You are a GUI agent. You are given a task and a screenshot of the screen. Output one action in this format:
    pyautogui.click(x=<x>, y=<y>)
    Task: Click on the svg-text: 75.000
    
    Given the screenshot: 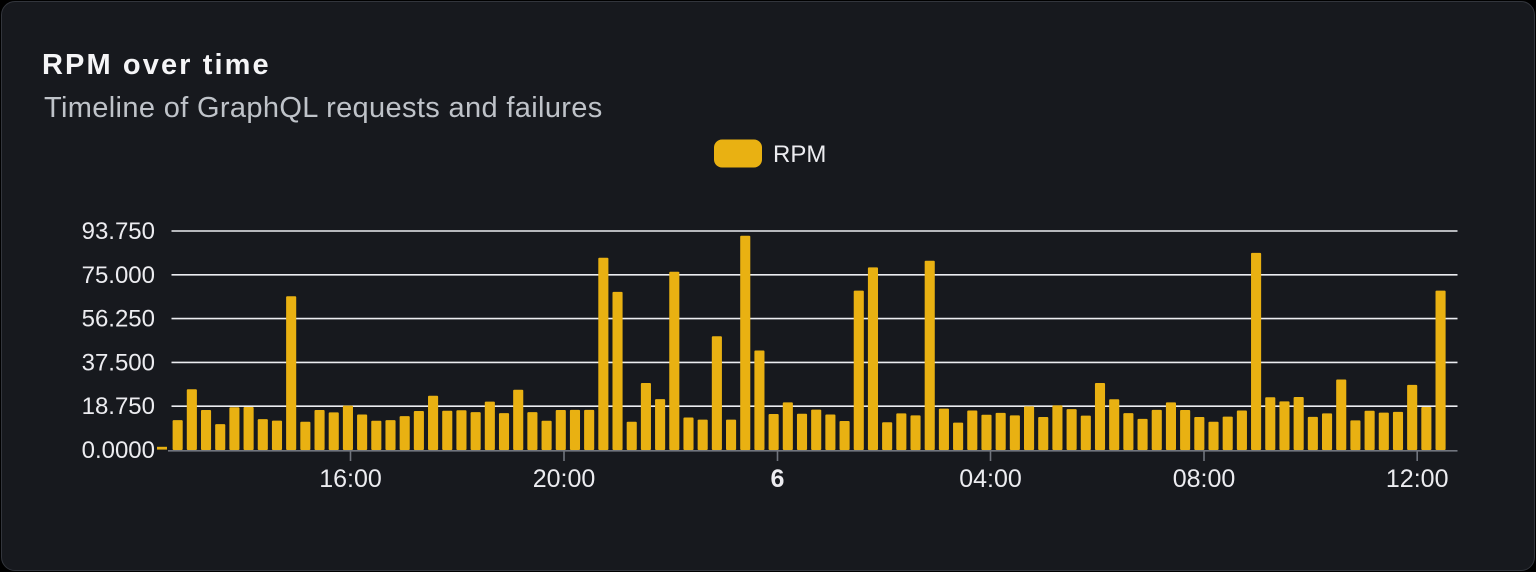 What is the action you would take?
    pyautogui.click(x=118, y=275)
    